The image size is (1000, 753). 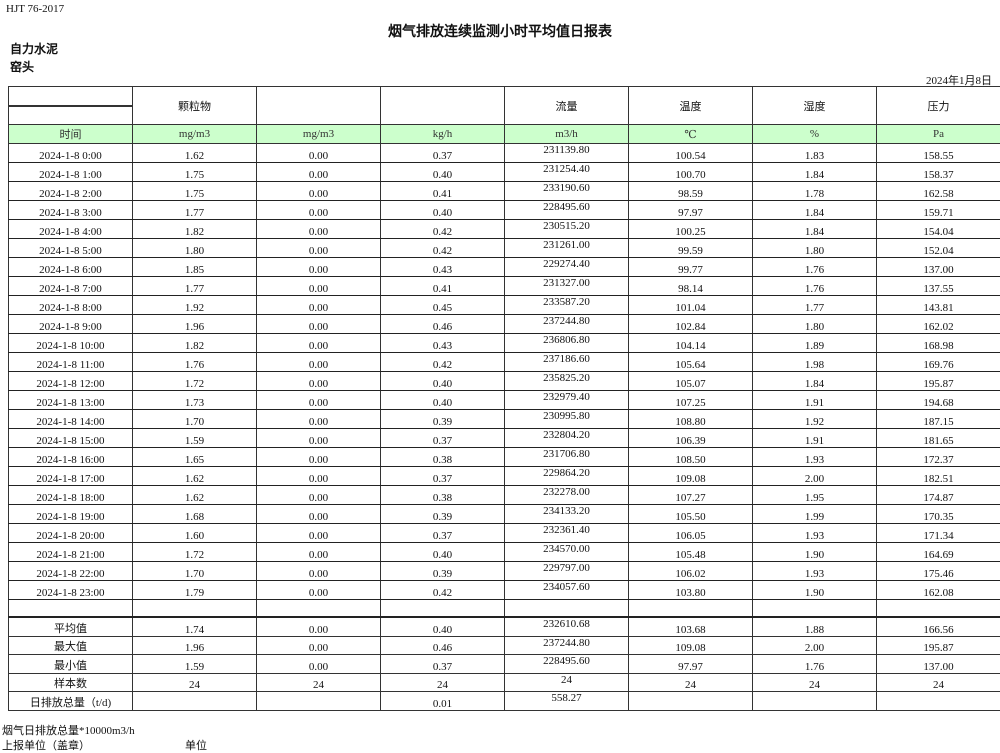 I want to click on value-cell: 105.48, so click(x=691, y=552).